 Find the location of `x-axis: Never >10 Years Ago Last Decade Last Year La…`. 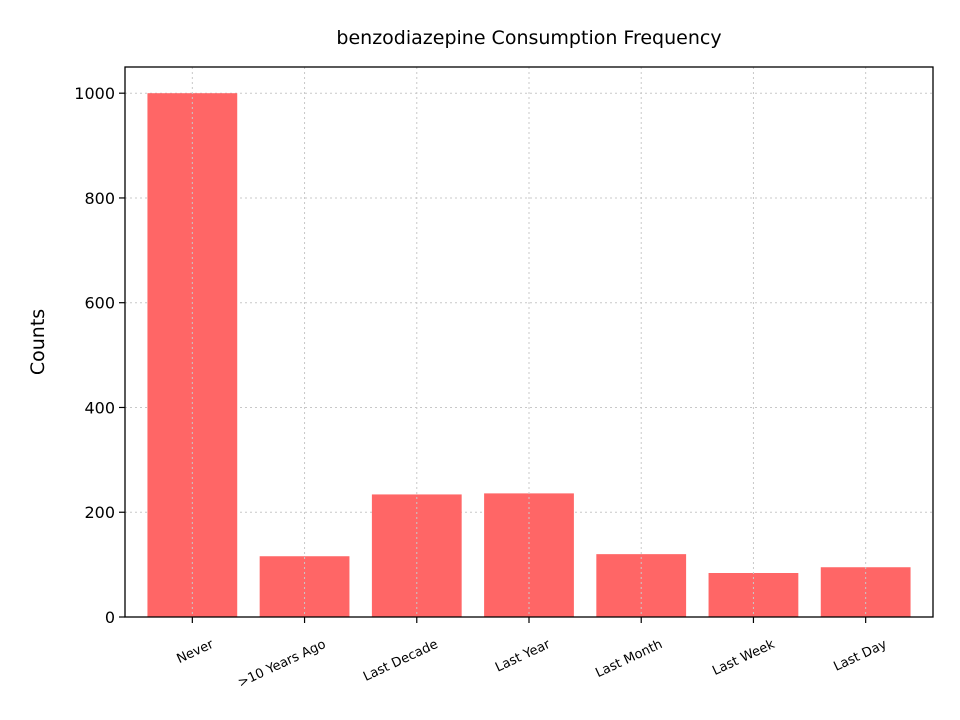

x-axis: Never >10 Years Ago Last Decade Last Year La… is located at coordinates (532, 654).